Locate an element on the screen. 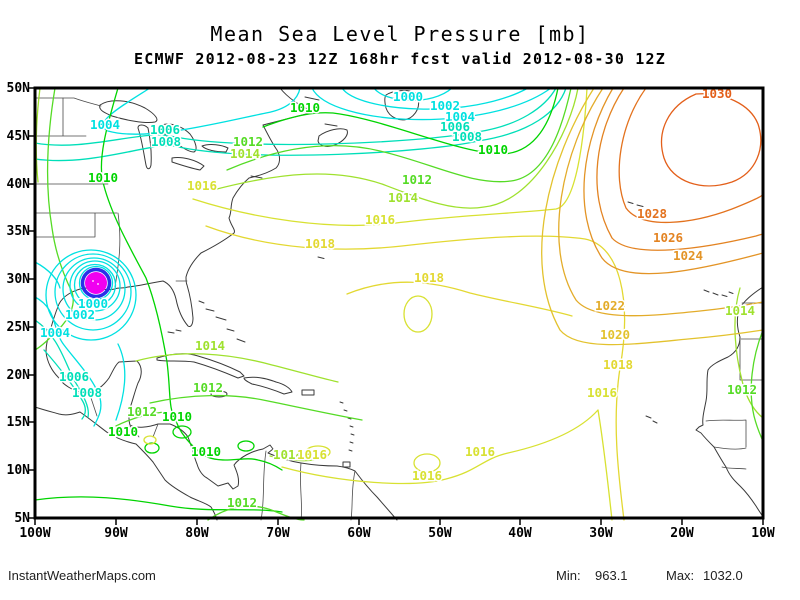 This screenshot has width=800, height=600. lesser-antilles is located at coordinates (347, 434).